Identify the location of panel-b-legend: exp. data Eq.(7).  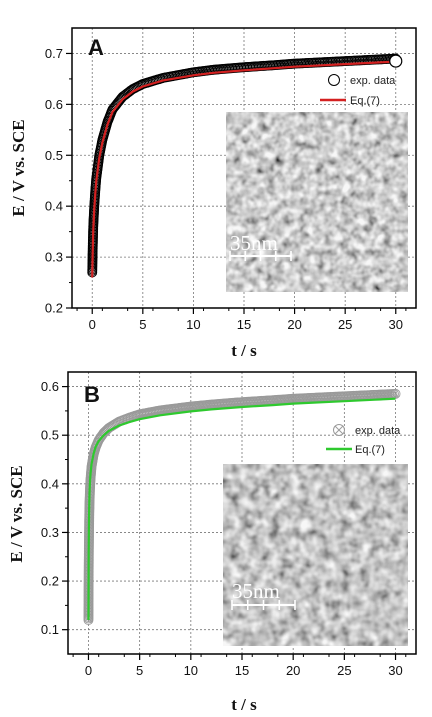
(363, 440).